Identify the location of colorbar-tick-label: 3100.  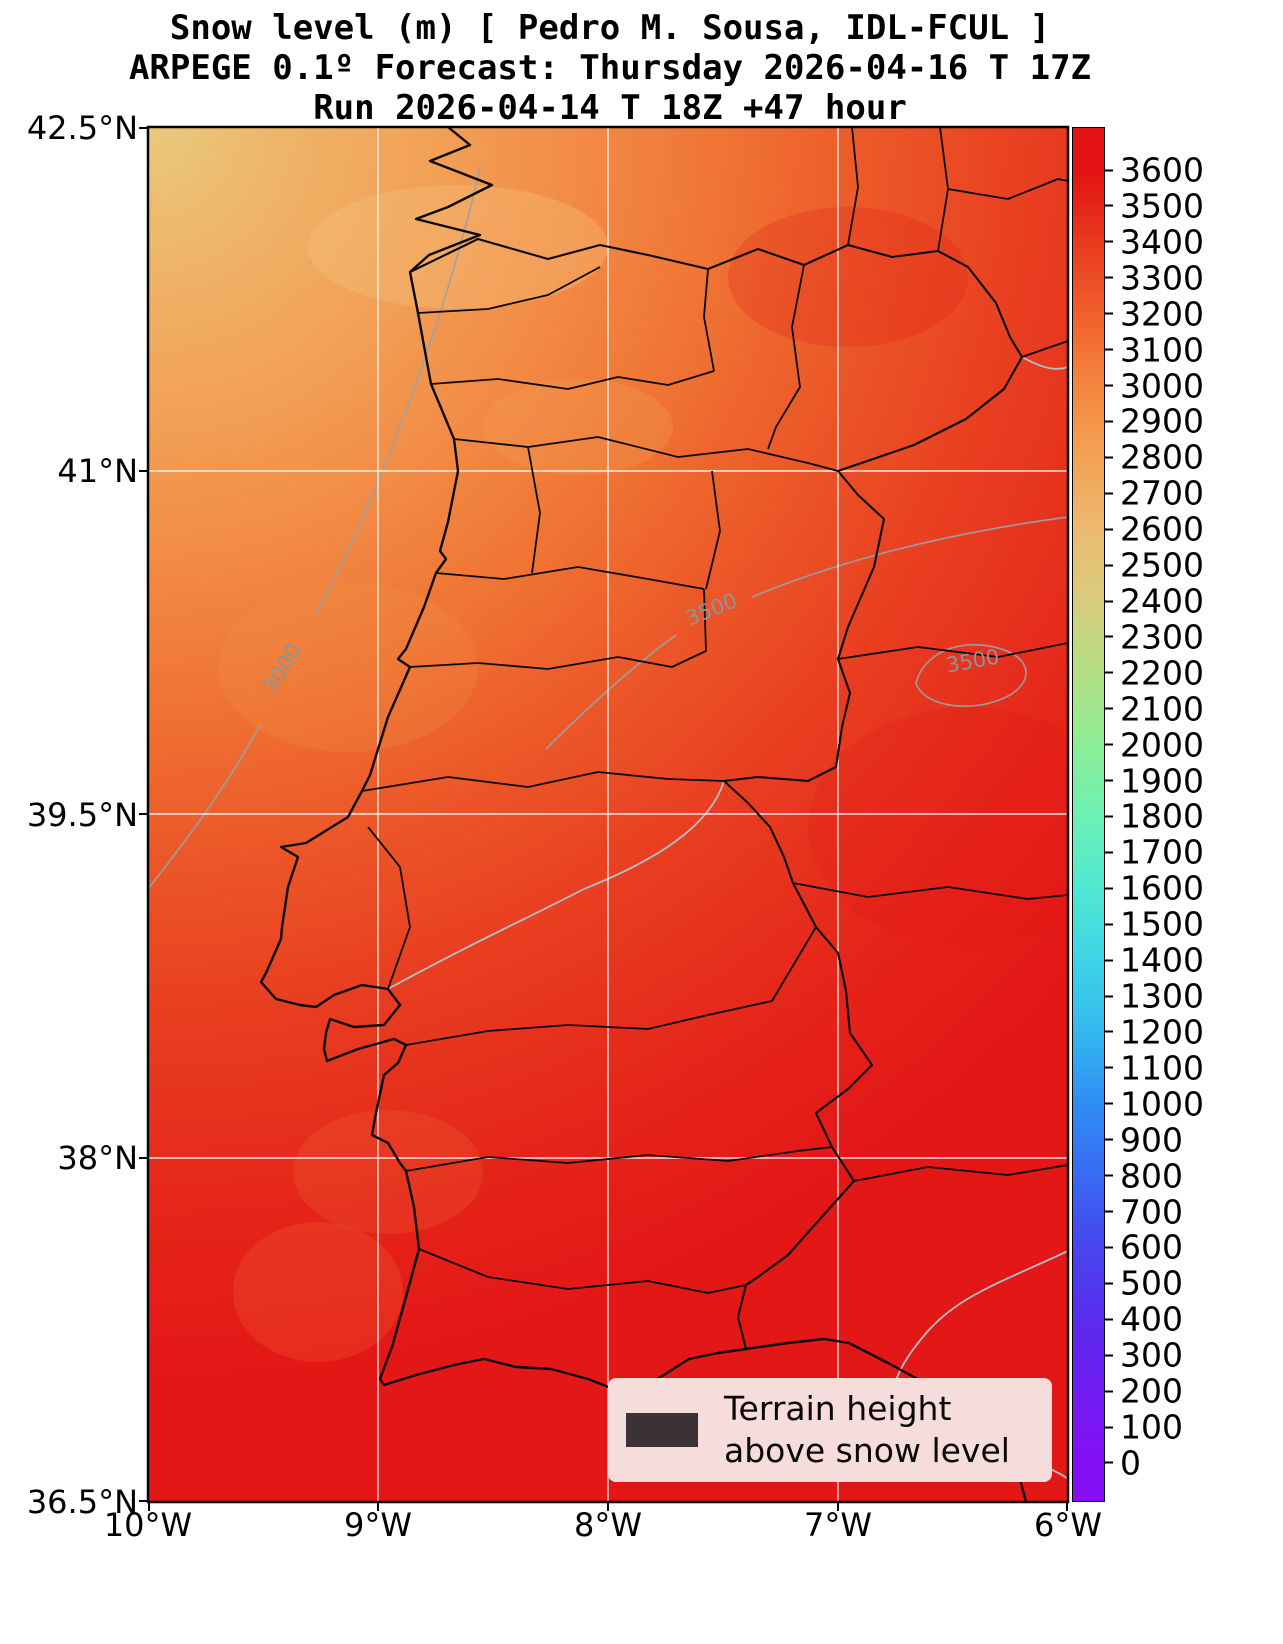
(1162, 350).